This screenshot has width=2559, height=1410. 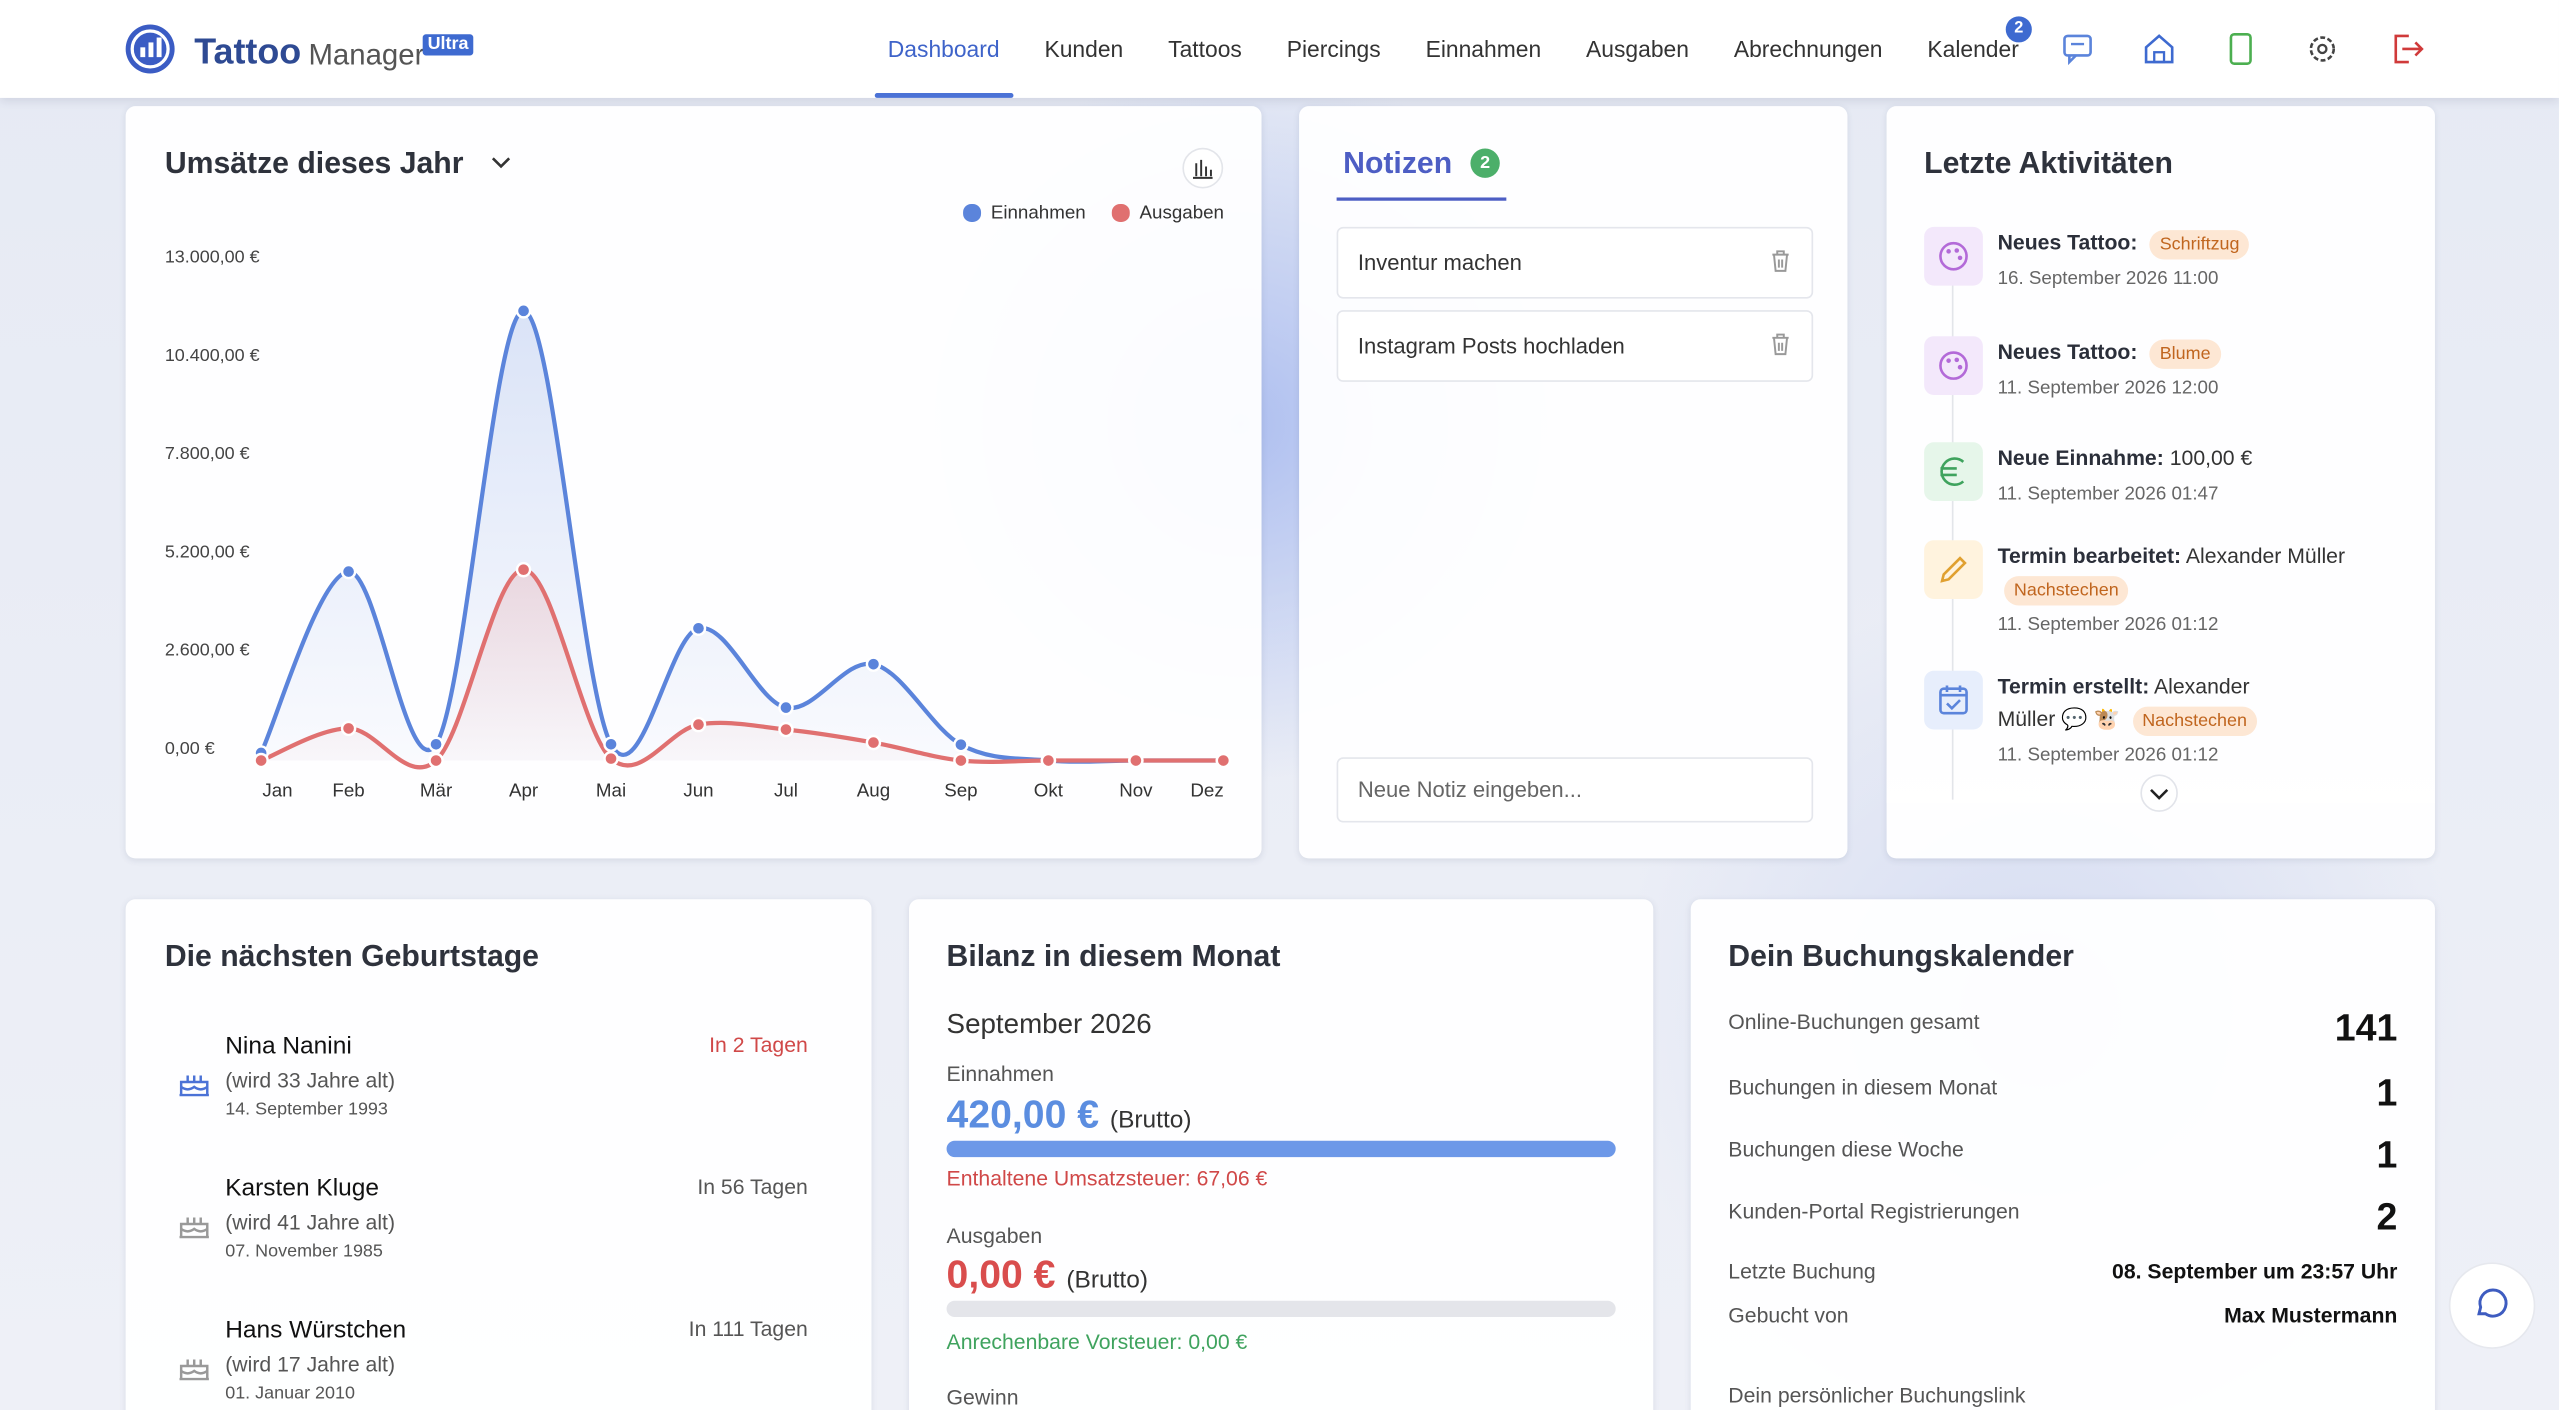 What do you see at coordinates (1136, 789) in the screenshot?
I see `x-tick-label: Nov` at bounding box center [1136, 789].